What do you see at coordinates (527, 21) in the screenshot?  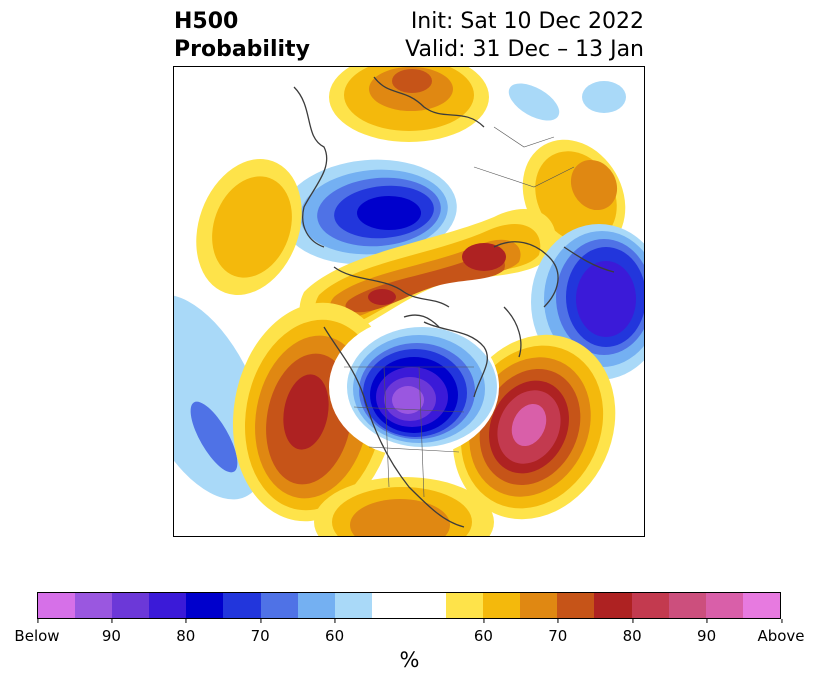 I see `init-date: Init: Sat 10 Dec 2022` at bounding box center [527, 21].